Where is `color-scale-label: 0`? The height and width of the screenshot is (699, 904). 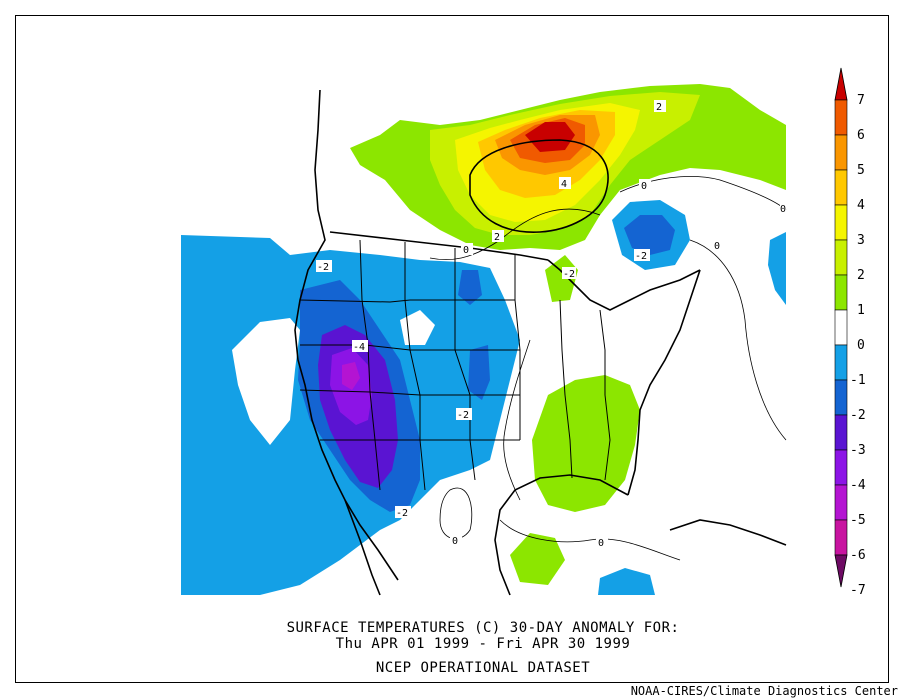
color-scale-label: 0 is located at coordinates (861, 345).